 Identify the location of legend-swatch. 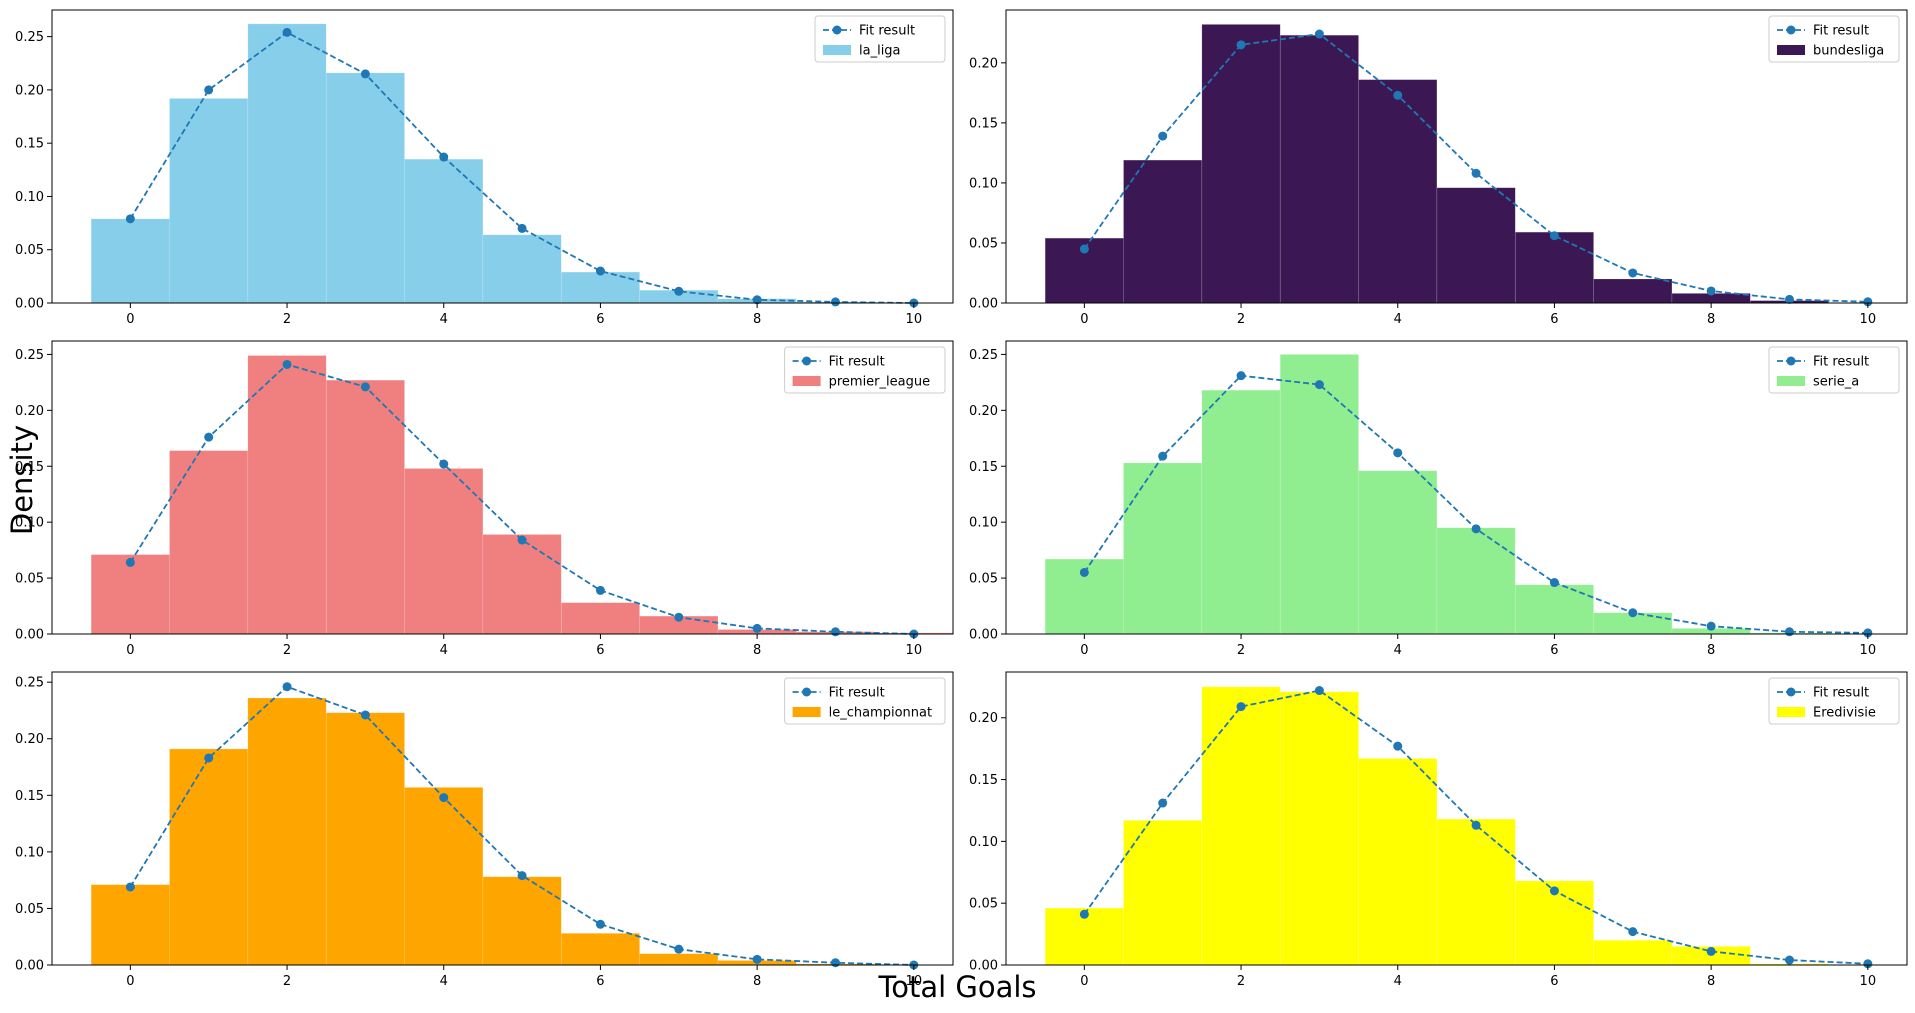
(806, 381).